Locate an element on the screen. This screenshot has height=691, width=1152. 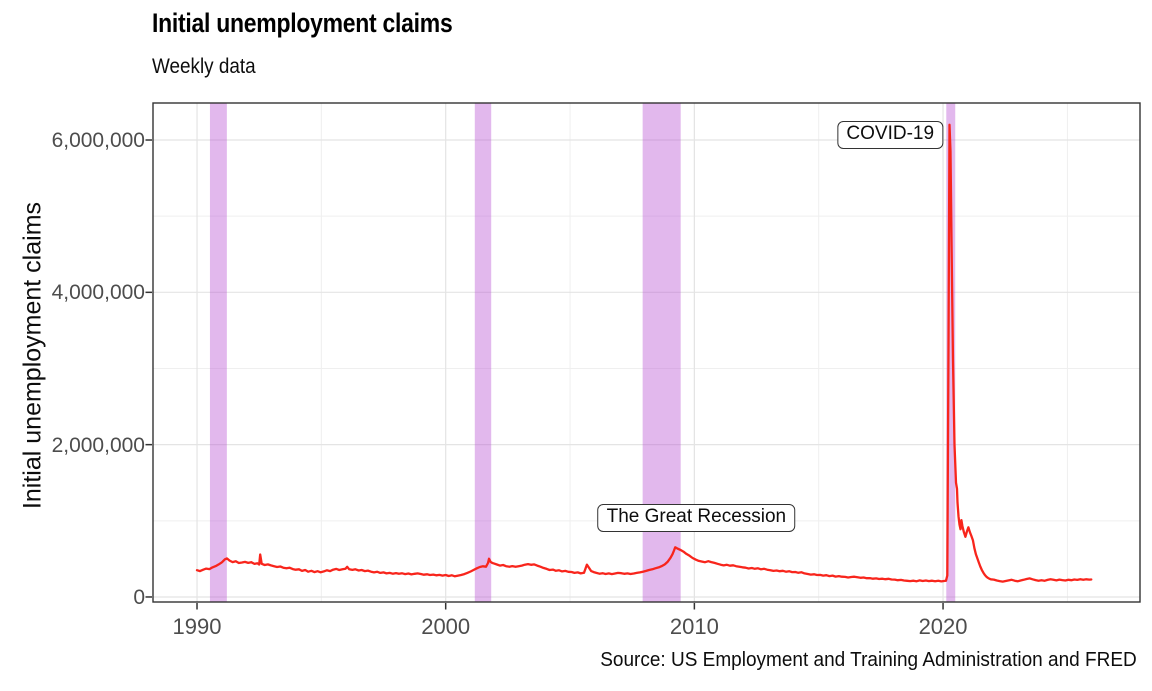
annotation-label: The Great Recession is located at coordinates (696, 517).